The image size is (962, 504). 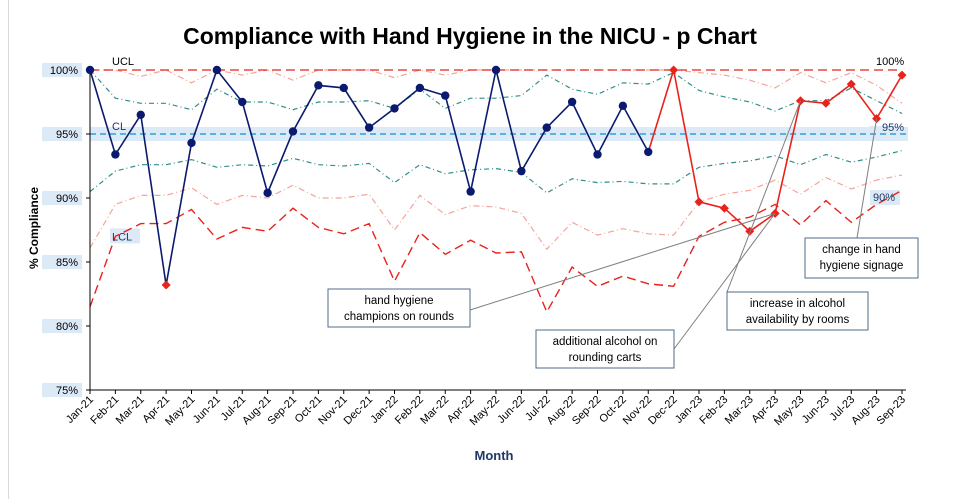 What do you see at coordinates (587, 411) in the screenshot?
I see `x-tick-label: Sep-22` at bounding box center [587, 411].